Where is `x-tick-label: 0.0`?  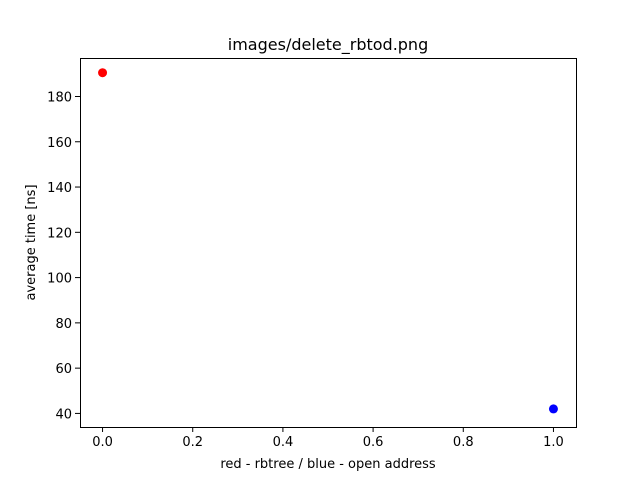
x-tick-label: 0.0 is located at coordinates (102, 442).